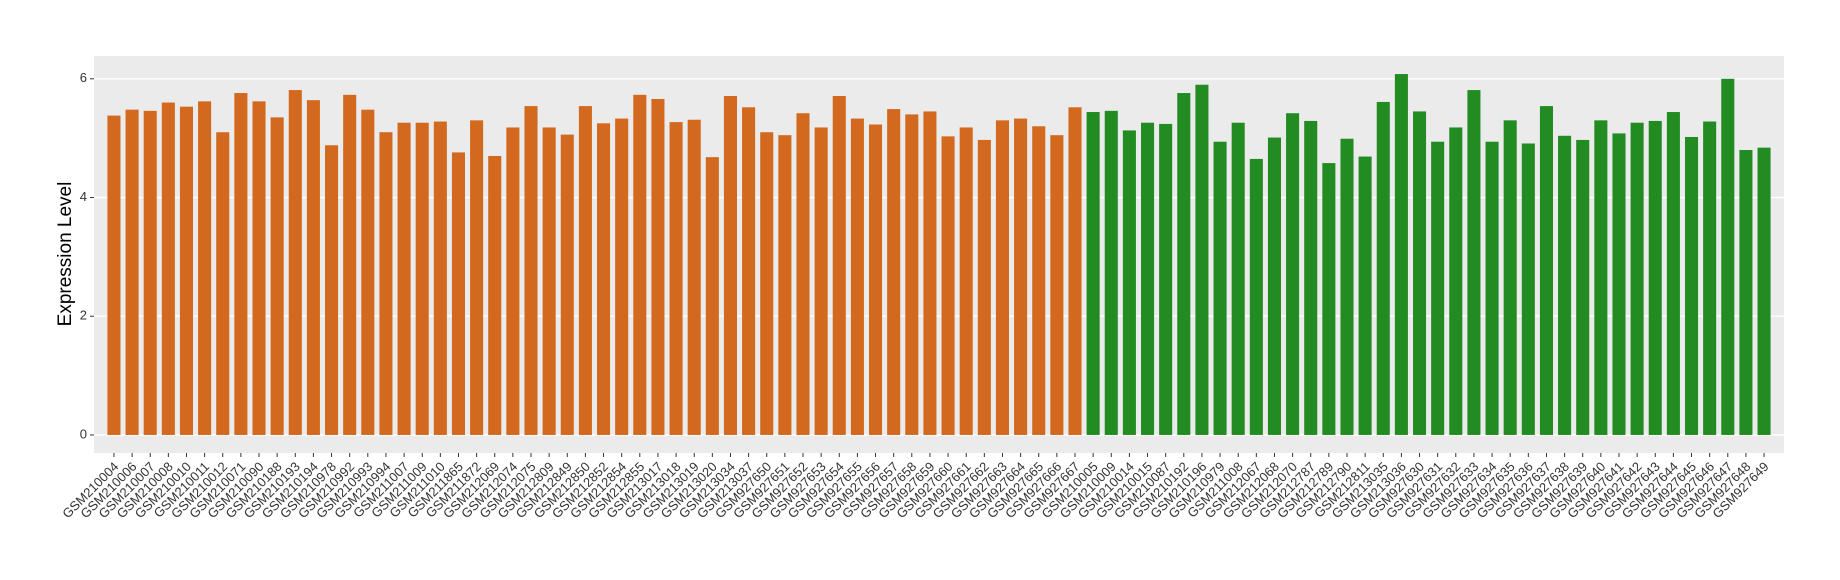 This screenshot has width=1840, height=580. I want to click on y-tick-label: 6, so click(83, 77).